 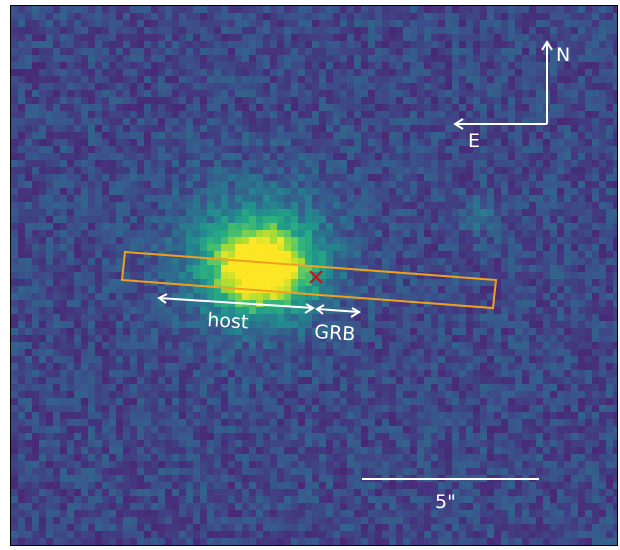 What do you see at coordinates (445, 502) in the screenshot?
I see `scale-label: 5"` at bounding box center [445, 502].